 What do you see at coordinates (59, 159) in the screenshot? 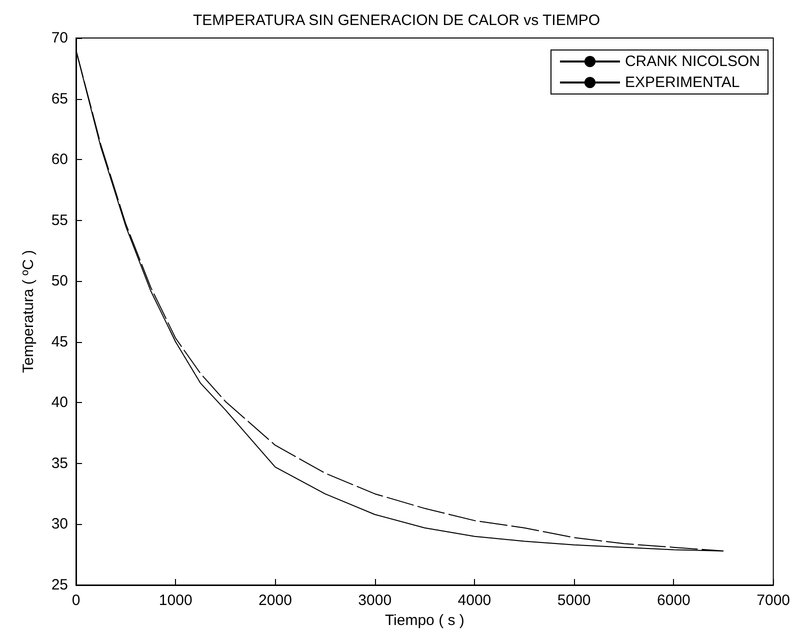
I see `y-tick-label: 60` at bounding box center [59, 159].